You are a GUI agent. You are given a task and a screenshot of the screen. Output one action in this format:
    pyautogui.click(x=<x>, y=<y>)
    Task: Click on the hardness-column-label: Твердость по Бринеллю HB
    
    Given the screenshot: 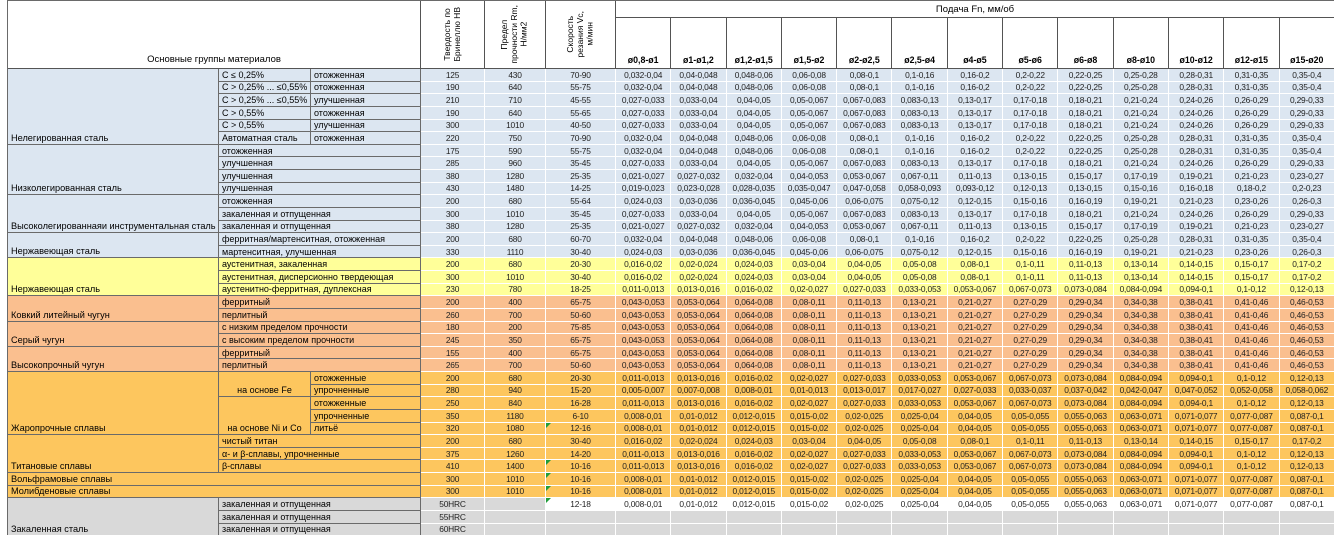 What is the action you would take?
    pyautogui.click(x=451, y=34)
    